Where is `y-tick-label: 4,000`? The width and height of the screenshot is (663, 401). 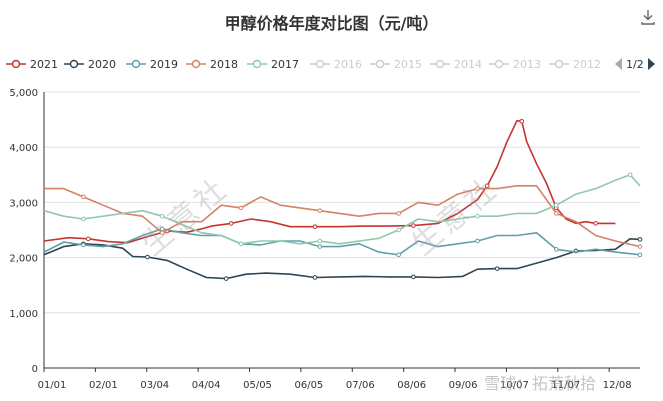
y-tick-label: 4,000 is located at coordinates (23, 148).